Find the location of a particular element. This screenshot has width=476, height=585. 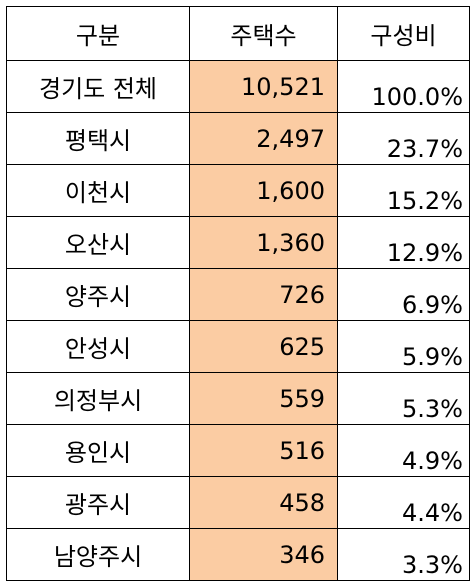

cell-count: 625 is located at coordinates (263, 346).